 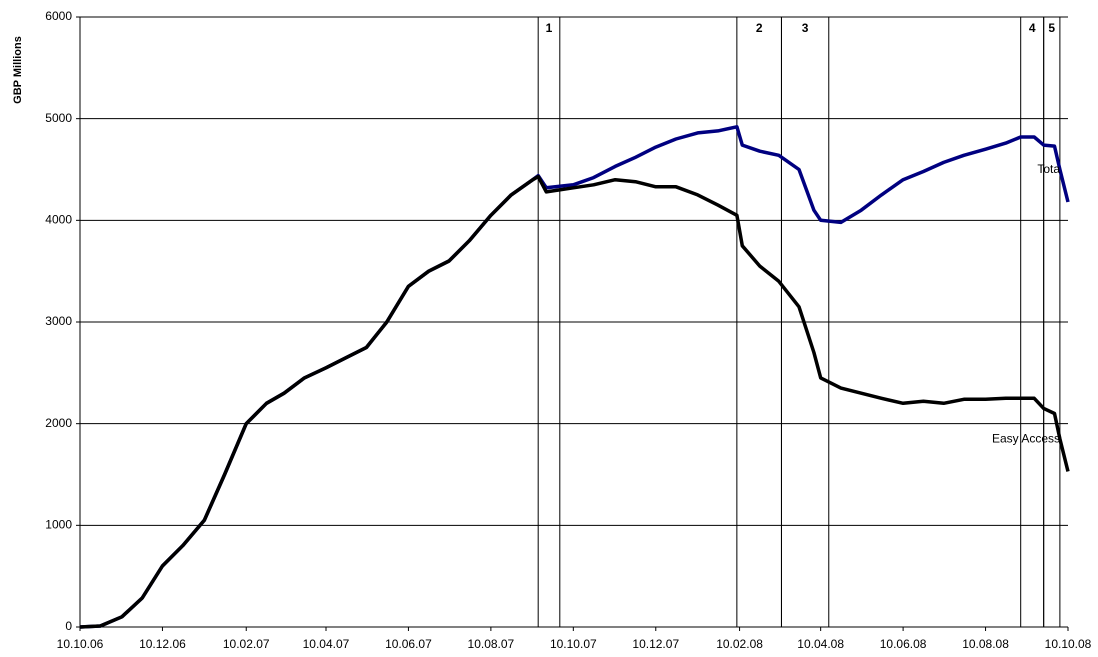 What do you see at coordinates (18, 70) in the screenshot?
I see `y-axis-label: GBP Millions` at bounding box center [18, 70].